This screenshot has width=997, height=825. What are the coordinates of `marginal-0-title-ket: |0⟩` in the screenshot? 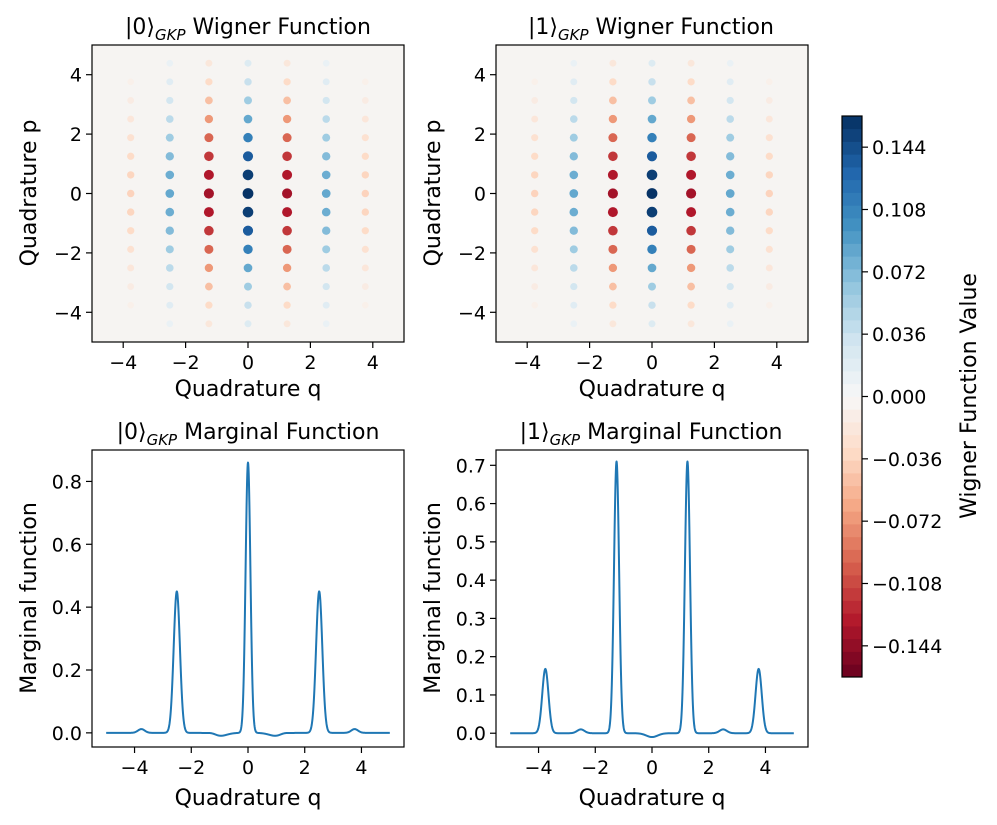 It's located at (132, 432).